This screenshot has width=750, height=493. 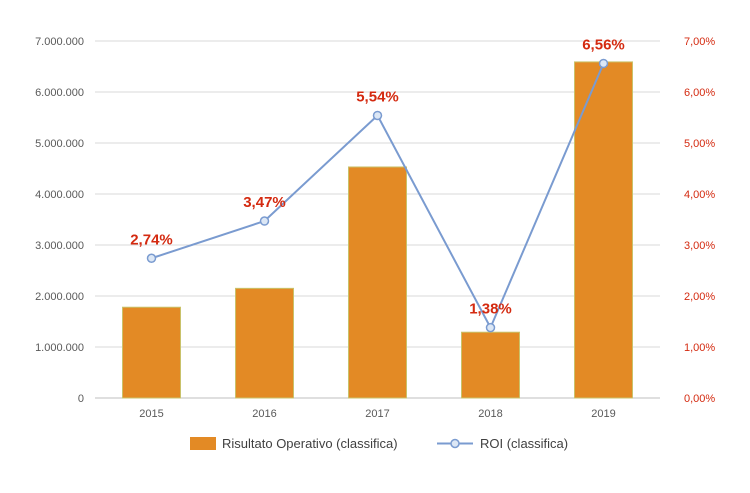 What do you see at coordinates (699, 246) in the screenshot?
I see `right-tick-label: 3,00%` at bounding box center [699, 246].